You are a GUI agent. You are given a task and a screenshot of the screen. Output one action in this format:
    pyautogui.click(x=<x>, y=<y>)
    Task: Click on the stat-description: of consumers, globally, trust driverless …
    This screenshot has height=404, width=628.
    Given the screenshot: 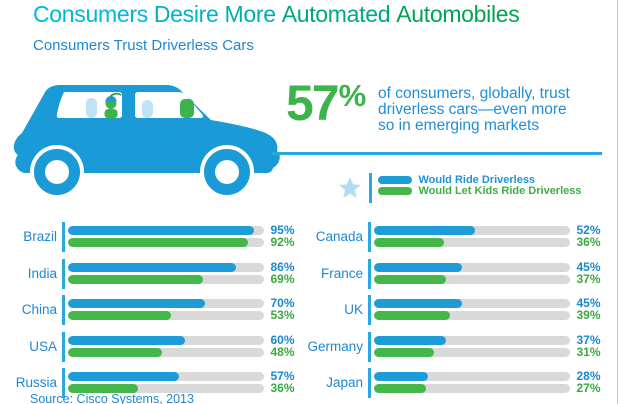 What is the action you would take?
    pyautogui.click(x=474, y=110)
    